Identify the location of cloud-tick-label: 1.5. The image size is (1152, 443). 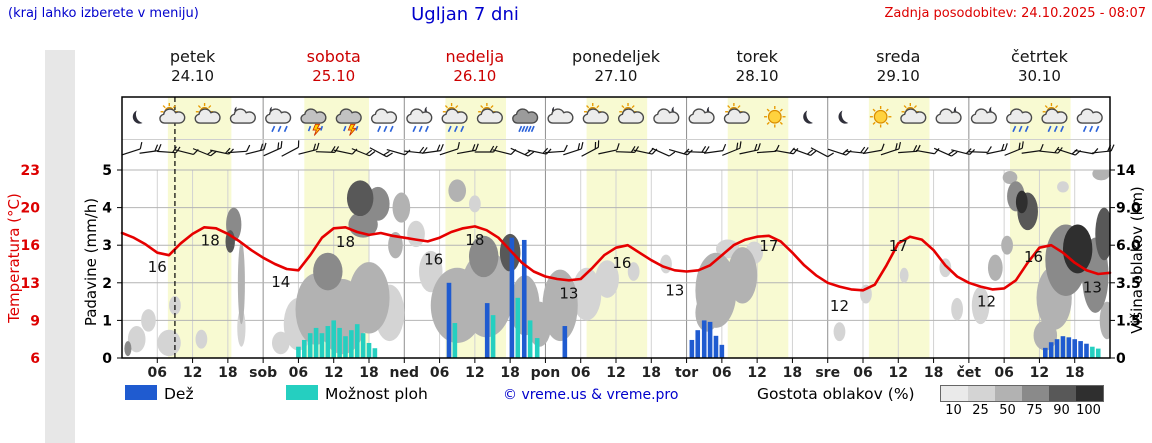
(1128, 321).